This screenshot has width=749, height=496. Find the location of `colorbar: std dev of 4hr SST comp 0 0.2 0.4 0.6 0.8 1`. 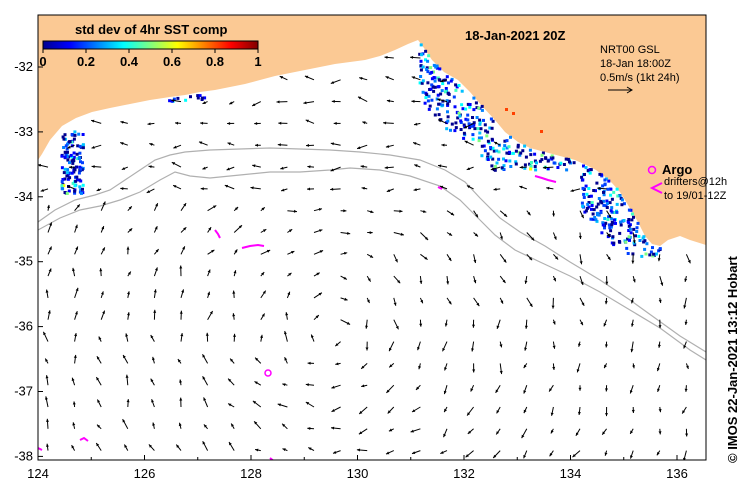

colorbar: std dev of 4hr SST comp 0 0.2 0.4 0.6 0.8 1 is located at coordinates (150, 45).